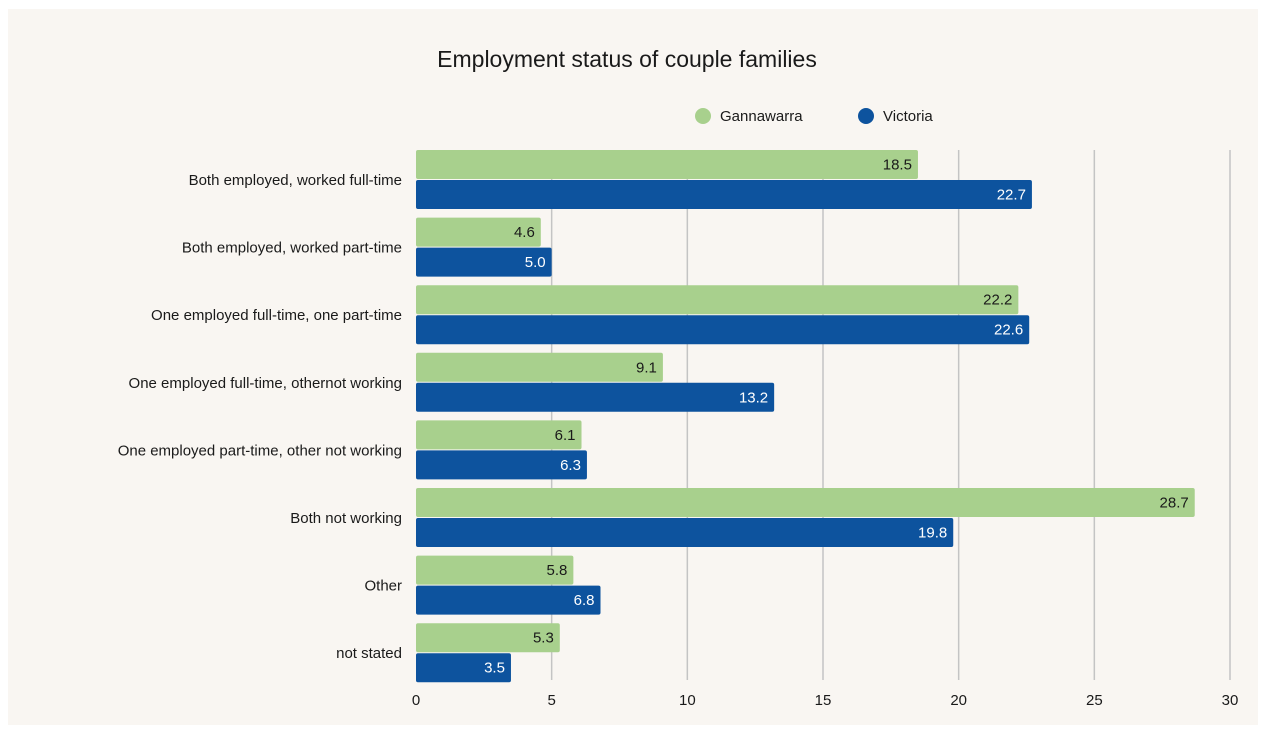  I want to click on bar-value-label-gannawarra-6: 5.8, so click(557, 570).